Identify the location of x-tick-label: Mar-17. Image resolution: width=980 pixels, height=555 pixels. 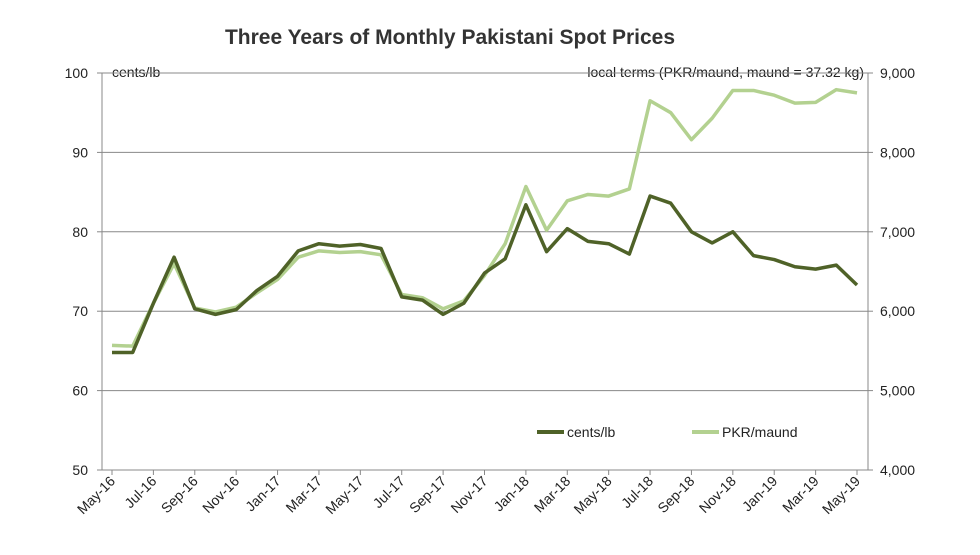
(303, 494).